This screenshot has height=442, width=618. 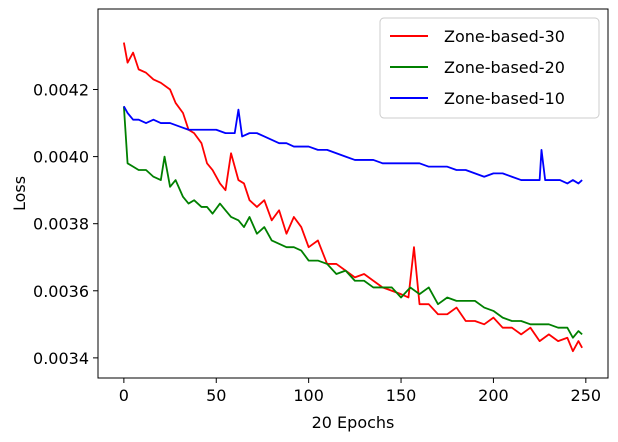 I want to click on y-tick-label: 0.0038, so click(x=61, y=224).